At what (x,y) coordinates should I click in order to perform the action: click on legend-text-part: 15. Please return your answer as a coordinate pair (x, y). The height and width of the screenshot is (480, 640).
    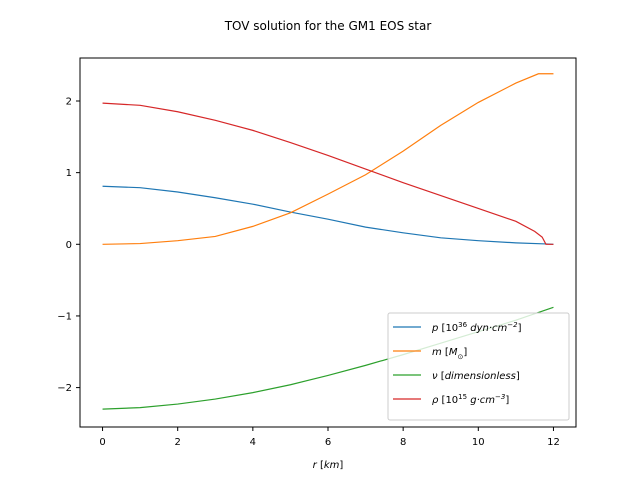
    Looking at the image, I should click on (462, 397).